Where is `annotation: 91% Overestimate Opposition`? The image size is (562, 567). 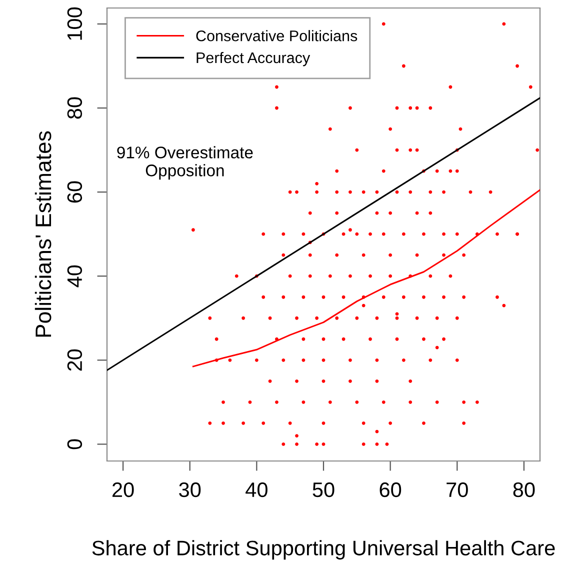
annotation: 91% Overestimate Opposition is located at coordinates (185, 163).